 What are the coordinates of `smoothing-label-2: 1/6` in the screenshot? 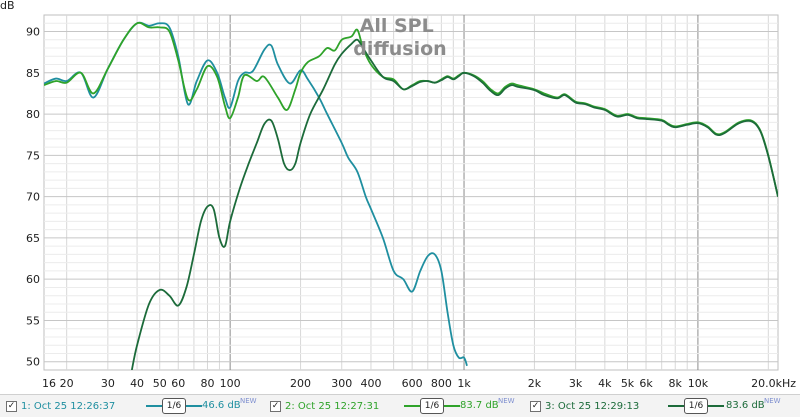 It's located at (432, 406).